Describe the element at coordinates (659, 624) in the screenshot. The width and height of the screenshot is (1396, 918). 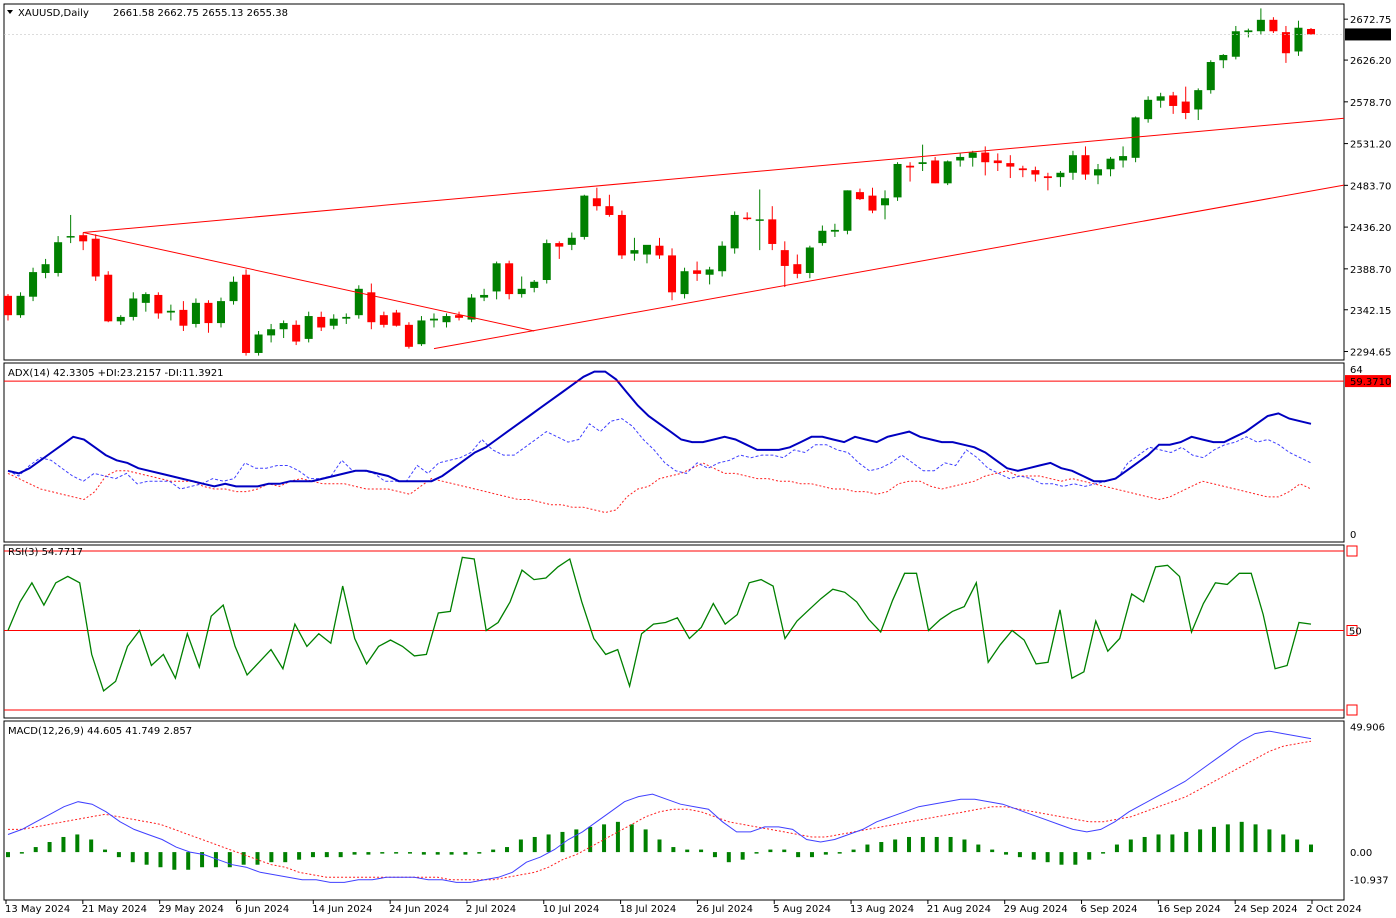
I see `rsi-line` at that location.